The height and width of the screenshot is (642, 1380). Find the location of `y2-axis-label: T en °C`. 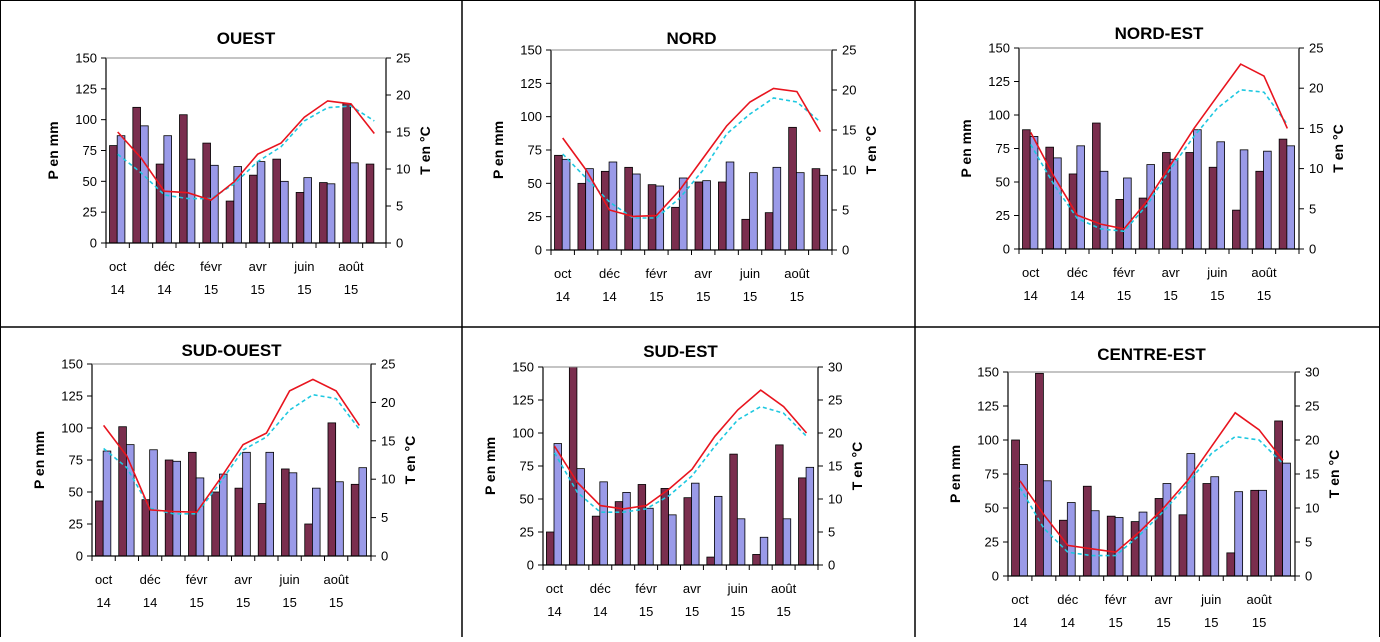

y2-axis-label: T en °C is located at coordinates (425, 150).